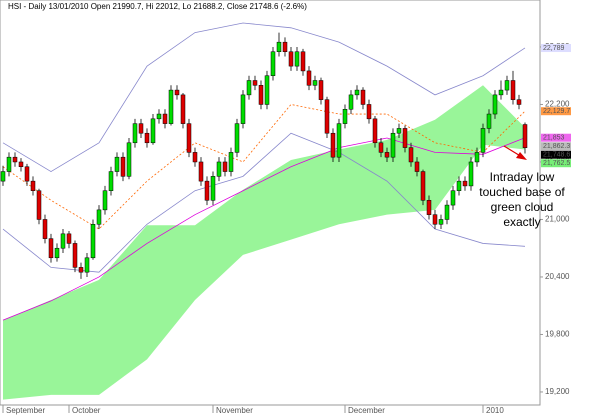  What do you see at coordinates (557, 104) in the screenshot?
I see `y-tick-label: 22,200` at bounding box center [557, 104].